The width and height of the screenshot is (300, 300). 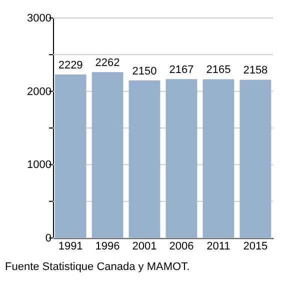 I want to click on data-label: 2150, so click(x=144, y=71).